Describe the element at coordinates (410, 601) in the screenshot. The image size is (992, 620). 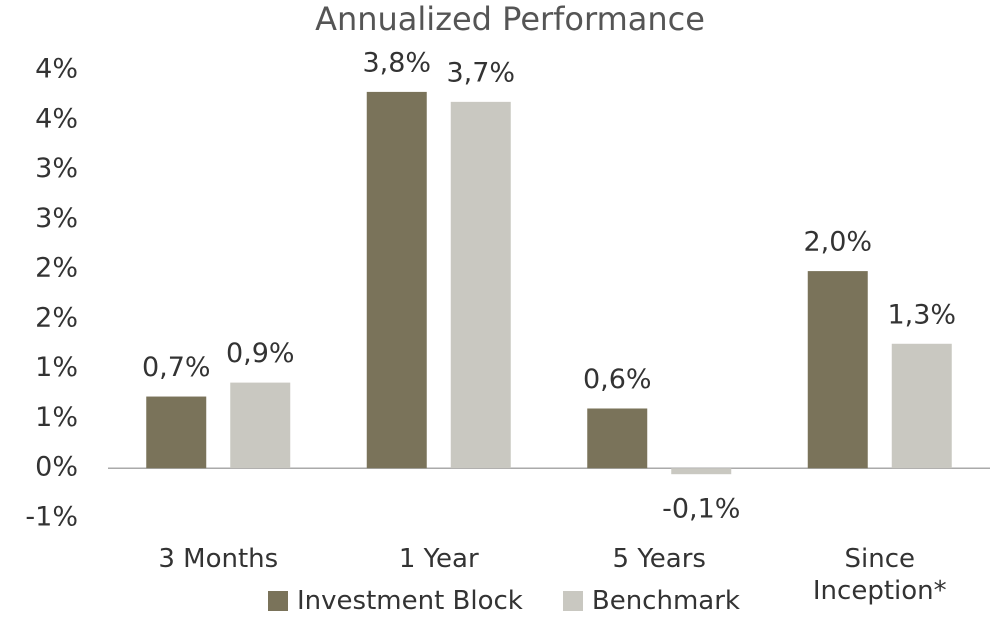
I see `legend-label: Investment Block` at that location.